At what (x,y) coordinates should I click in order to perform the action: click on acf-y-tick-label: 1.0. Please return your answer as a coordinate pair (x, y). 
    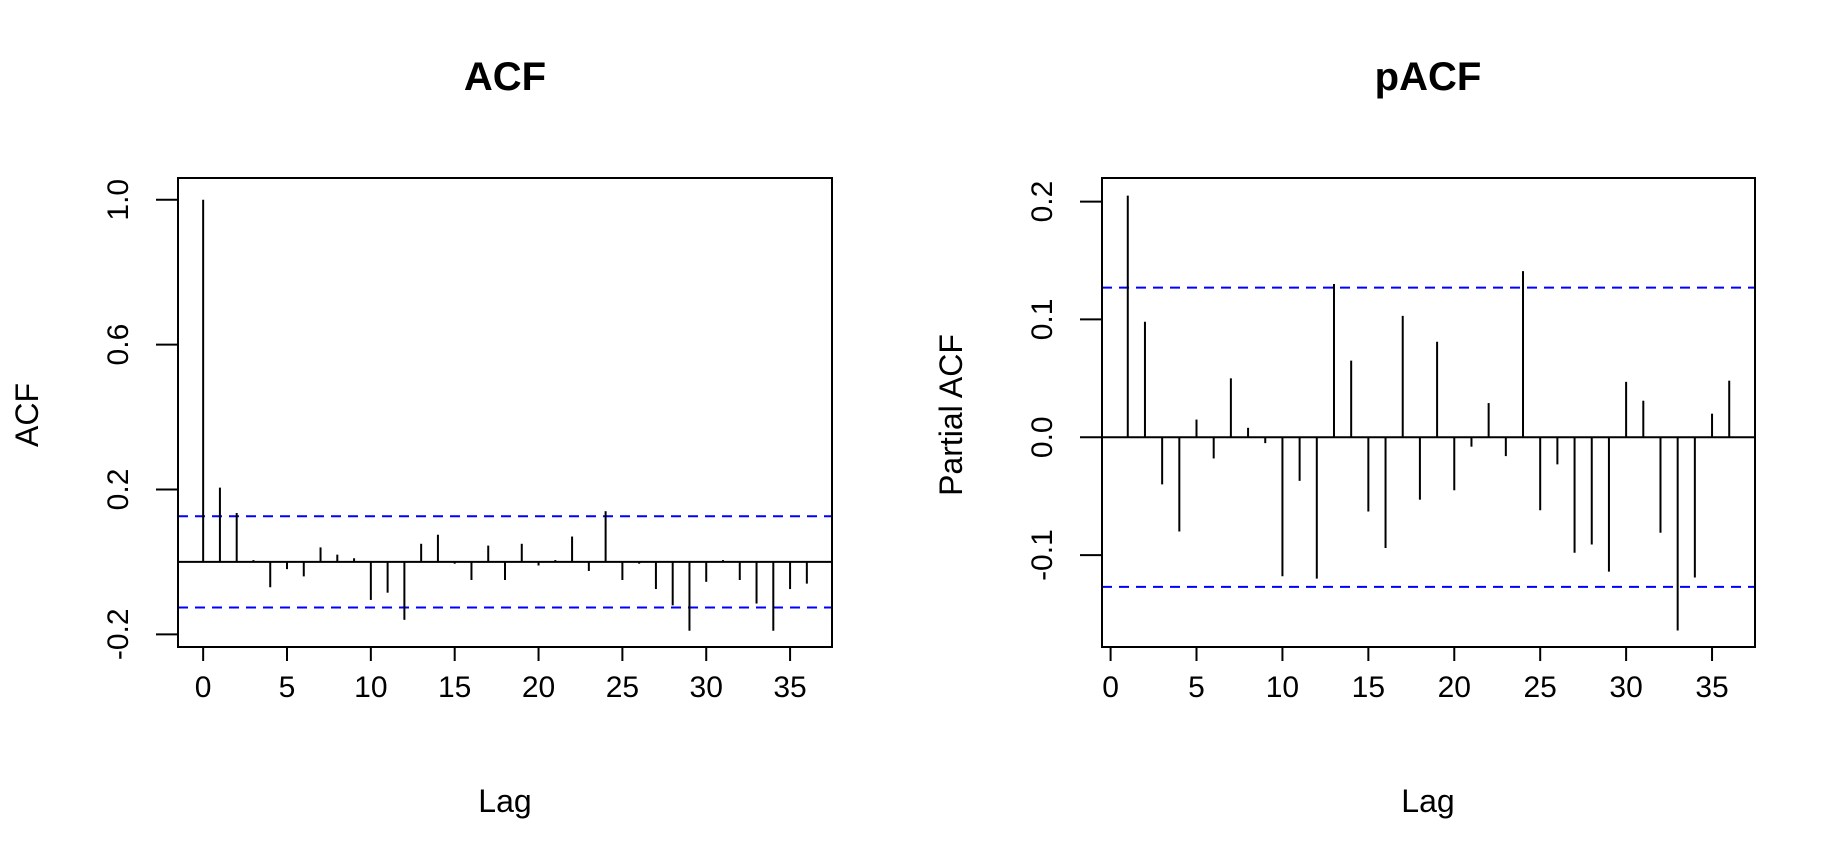
    Looking at the image, I should click on (118, 200).